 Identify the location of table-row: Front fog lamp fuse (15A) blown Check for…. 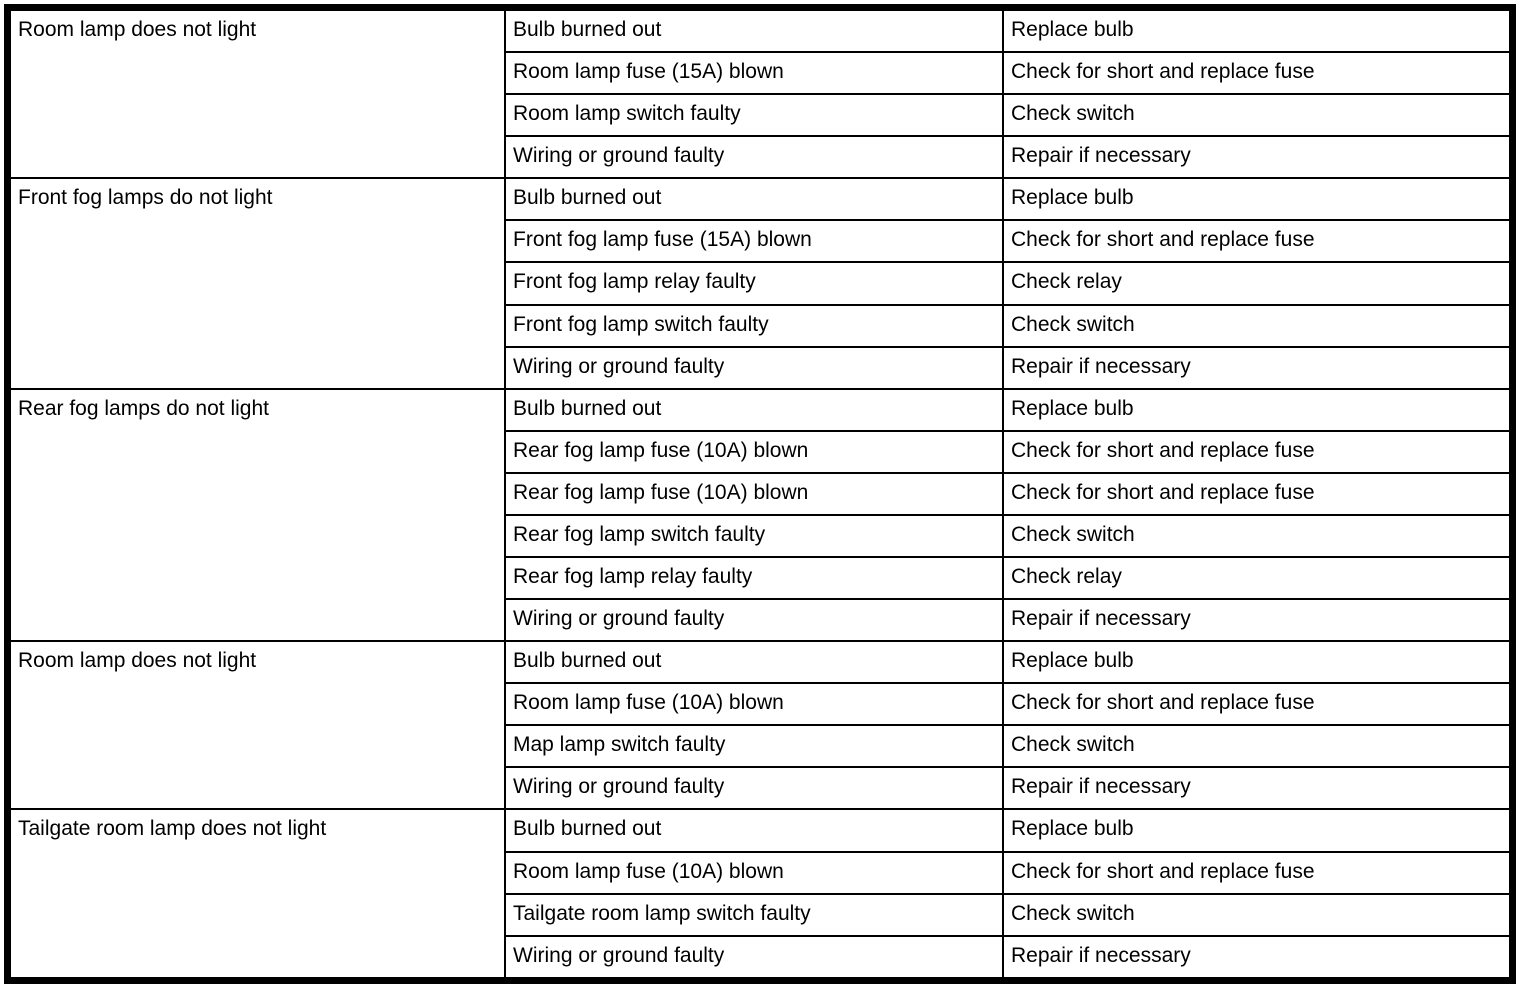
(760, 241).